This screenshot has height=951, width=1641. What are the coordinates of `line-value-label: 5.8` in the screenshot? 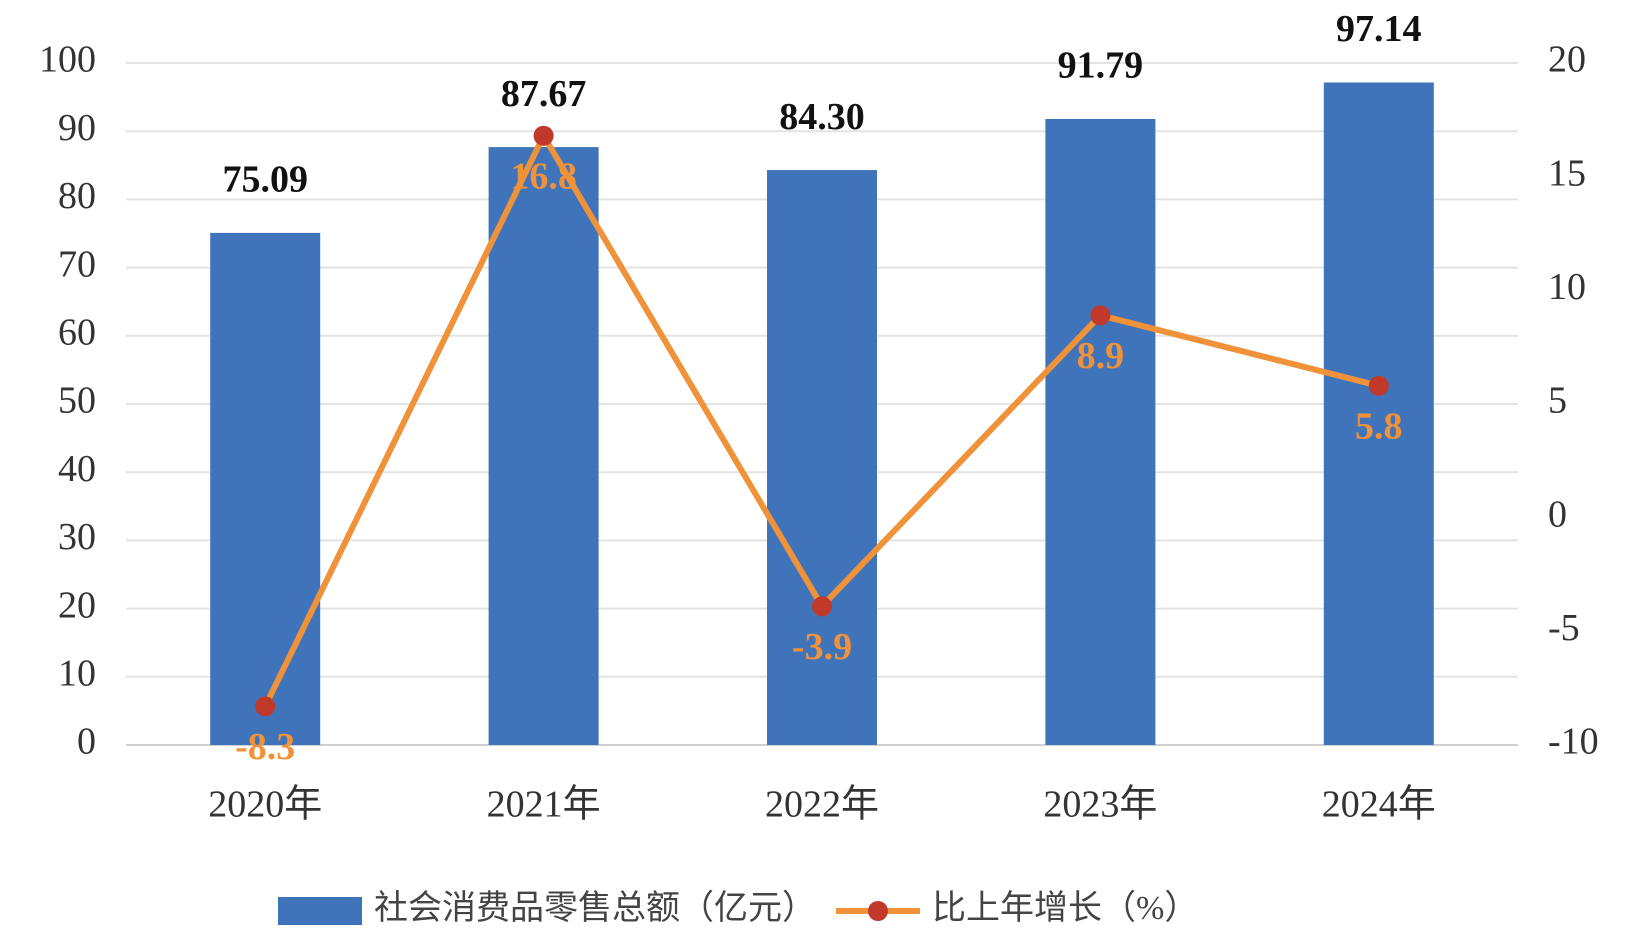 It's located at (1379, 427).